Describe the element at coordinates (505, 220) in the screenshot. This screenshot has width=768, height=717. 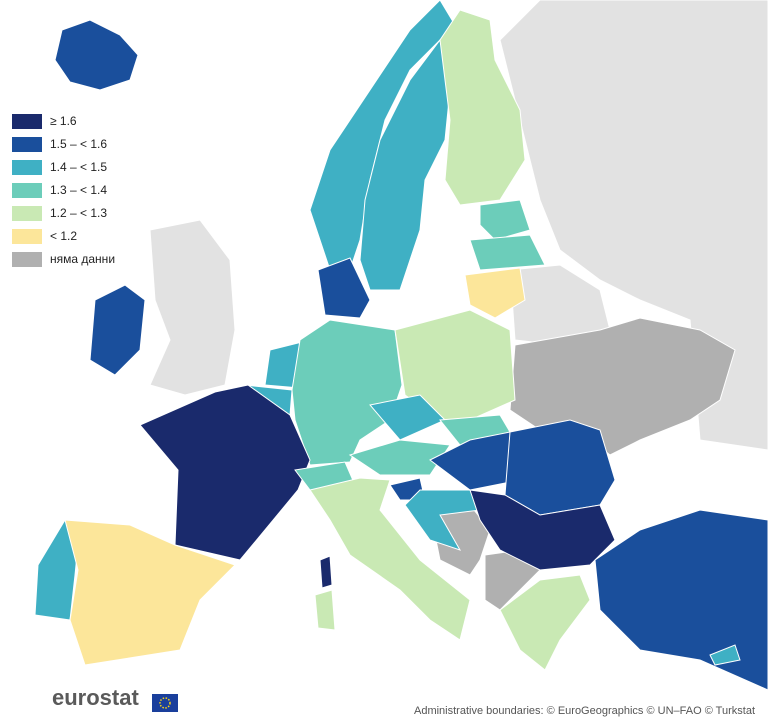
I see `estonia` at that location.